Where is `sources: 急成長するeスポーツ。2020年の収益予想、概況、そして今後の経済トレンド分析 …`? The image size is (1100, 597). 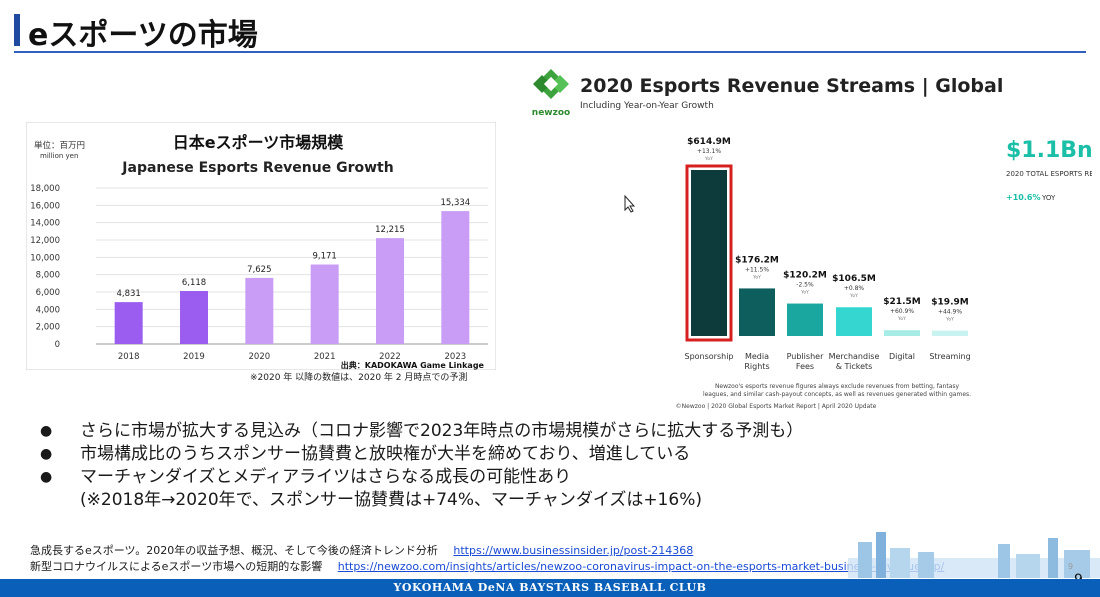
sources: 急成長するeスポーツ。2020年の収益予想、概況、そして今後の経済トレンド分析 … is located at coordinates (487, 559).